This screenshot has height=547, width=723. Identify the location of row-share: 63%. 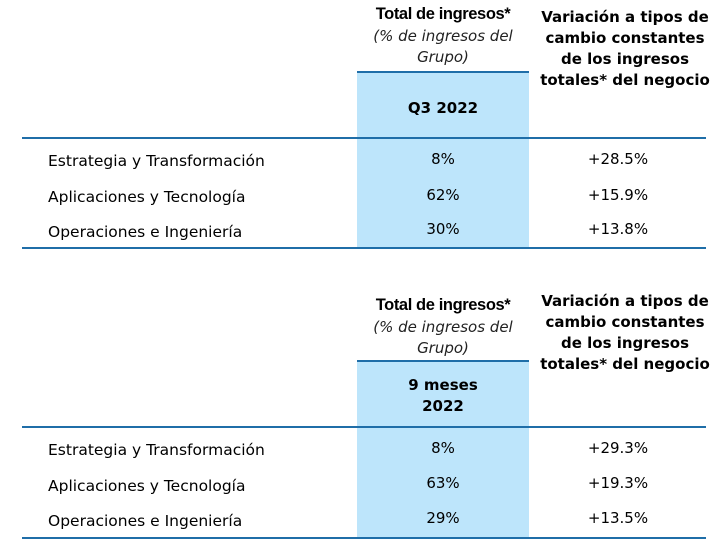
(443, 483).